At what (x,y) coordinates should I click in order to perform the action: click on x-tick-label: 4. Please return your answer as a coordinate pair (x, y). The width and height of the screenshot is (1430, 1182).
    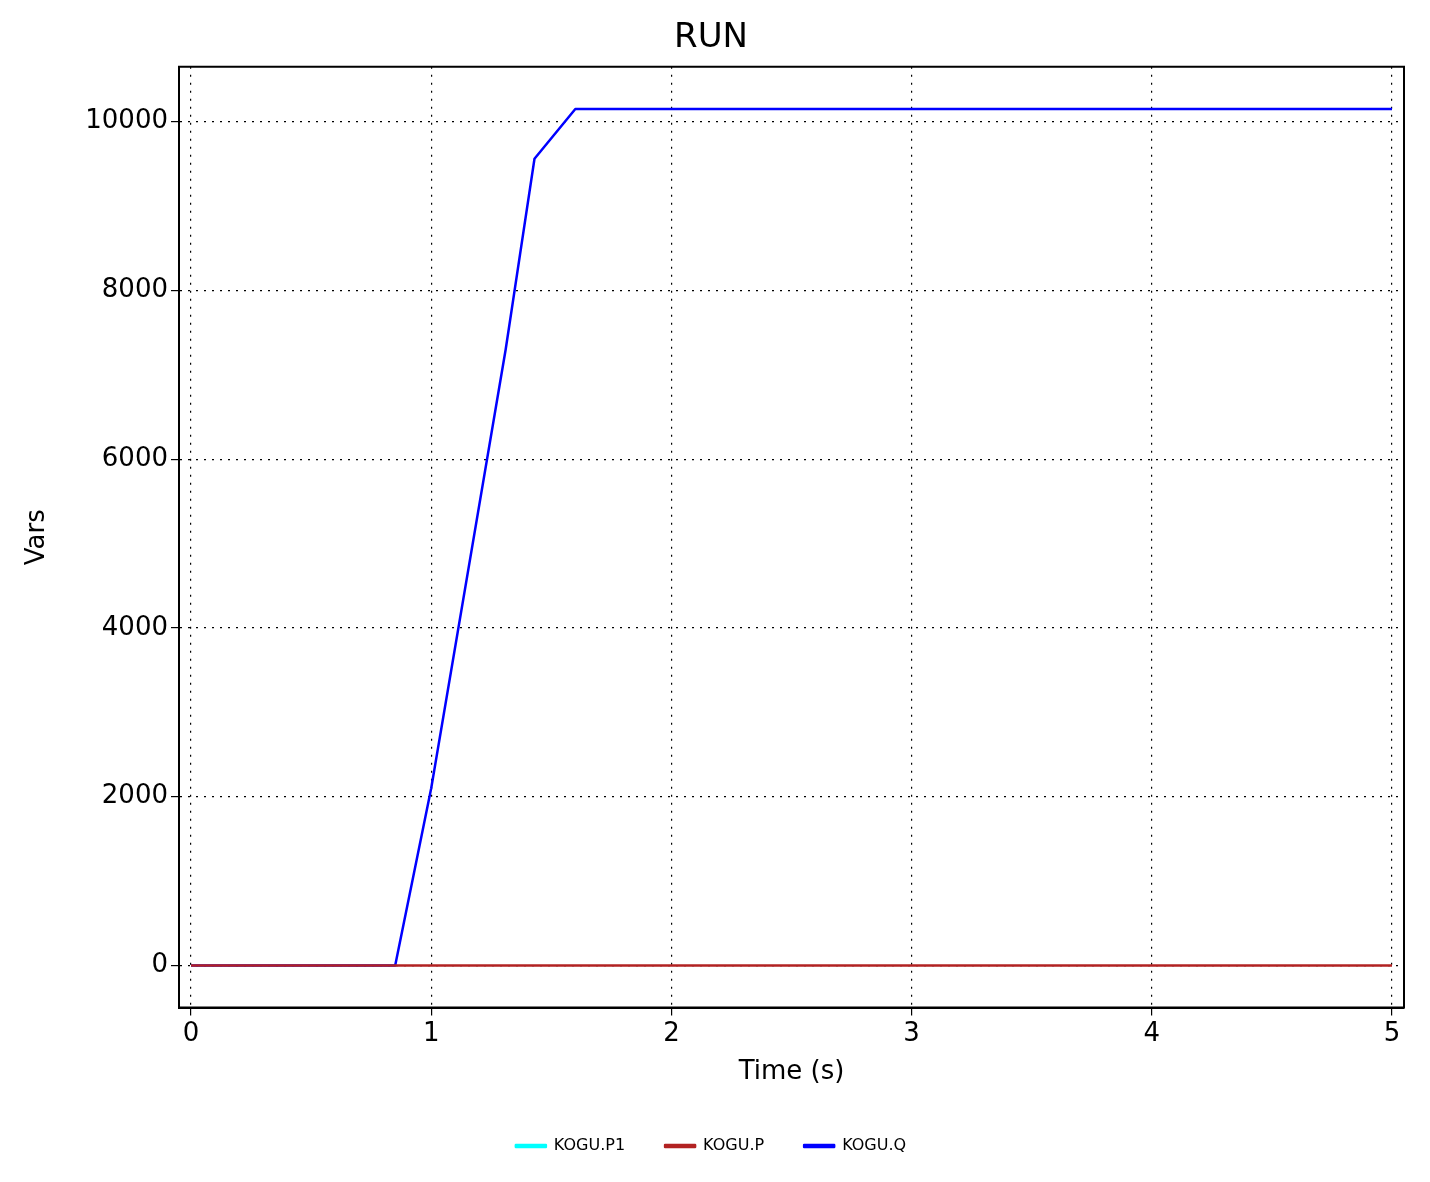
    Looking at the image, I should click on (1152, 1031).